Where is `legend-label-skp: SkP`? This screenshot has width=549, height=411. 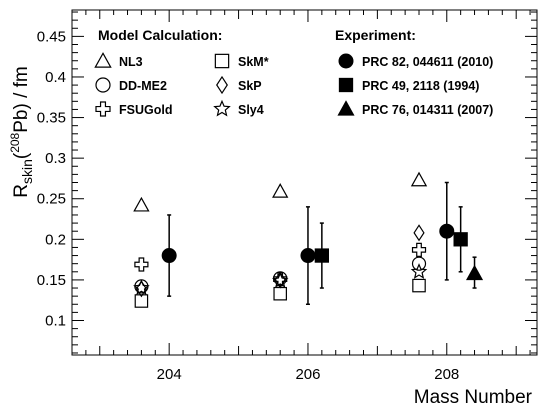
legend-label-skp: SkP is located at coordinates (250, 86).